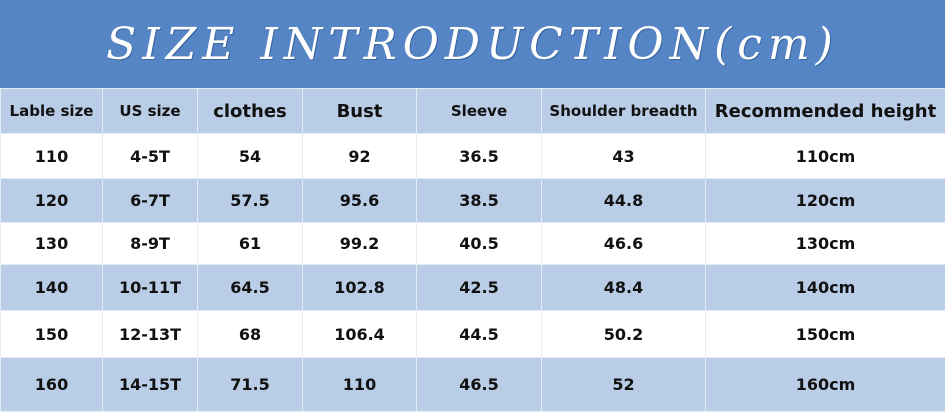 The image size is (945, 412). I want to click on table-cell: 95.6, so click(360, 201).